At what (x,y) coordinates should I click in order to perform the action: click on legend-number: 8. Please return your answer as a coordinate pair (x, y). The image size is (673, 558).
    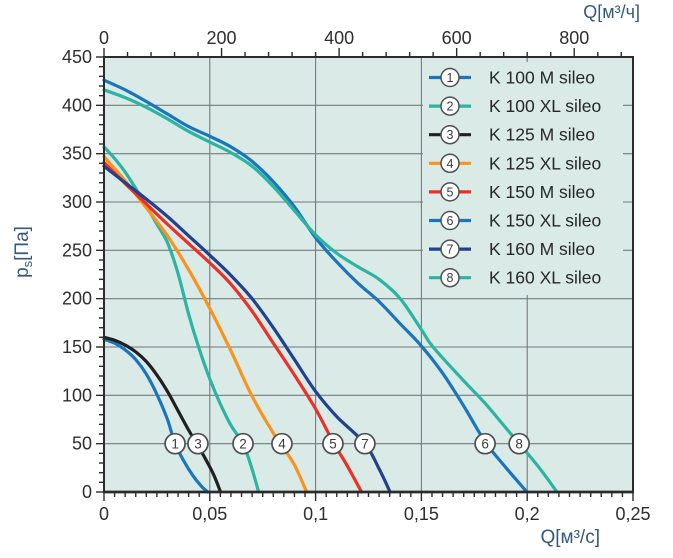
    Looking at the image, I should click on (450, 278).